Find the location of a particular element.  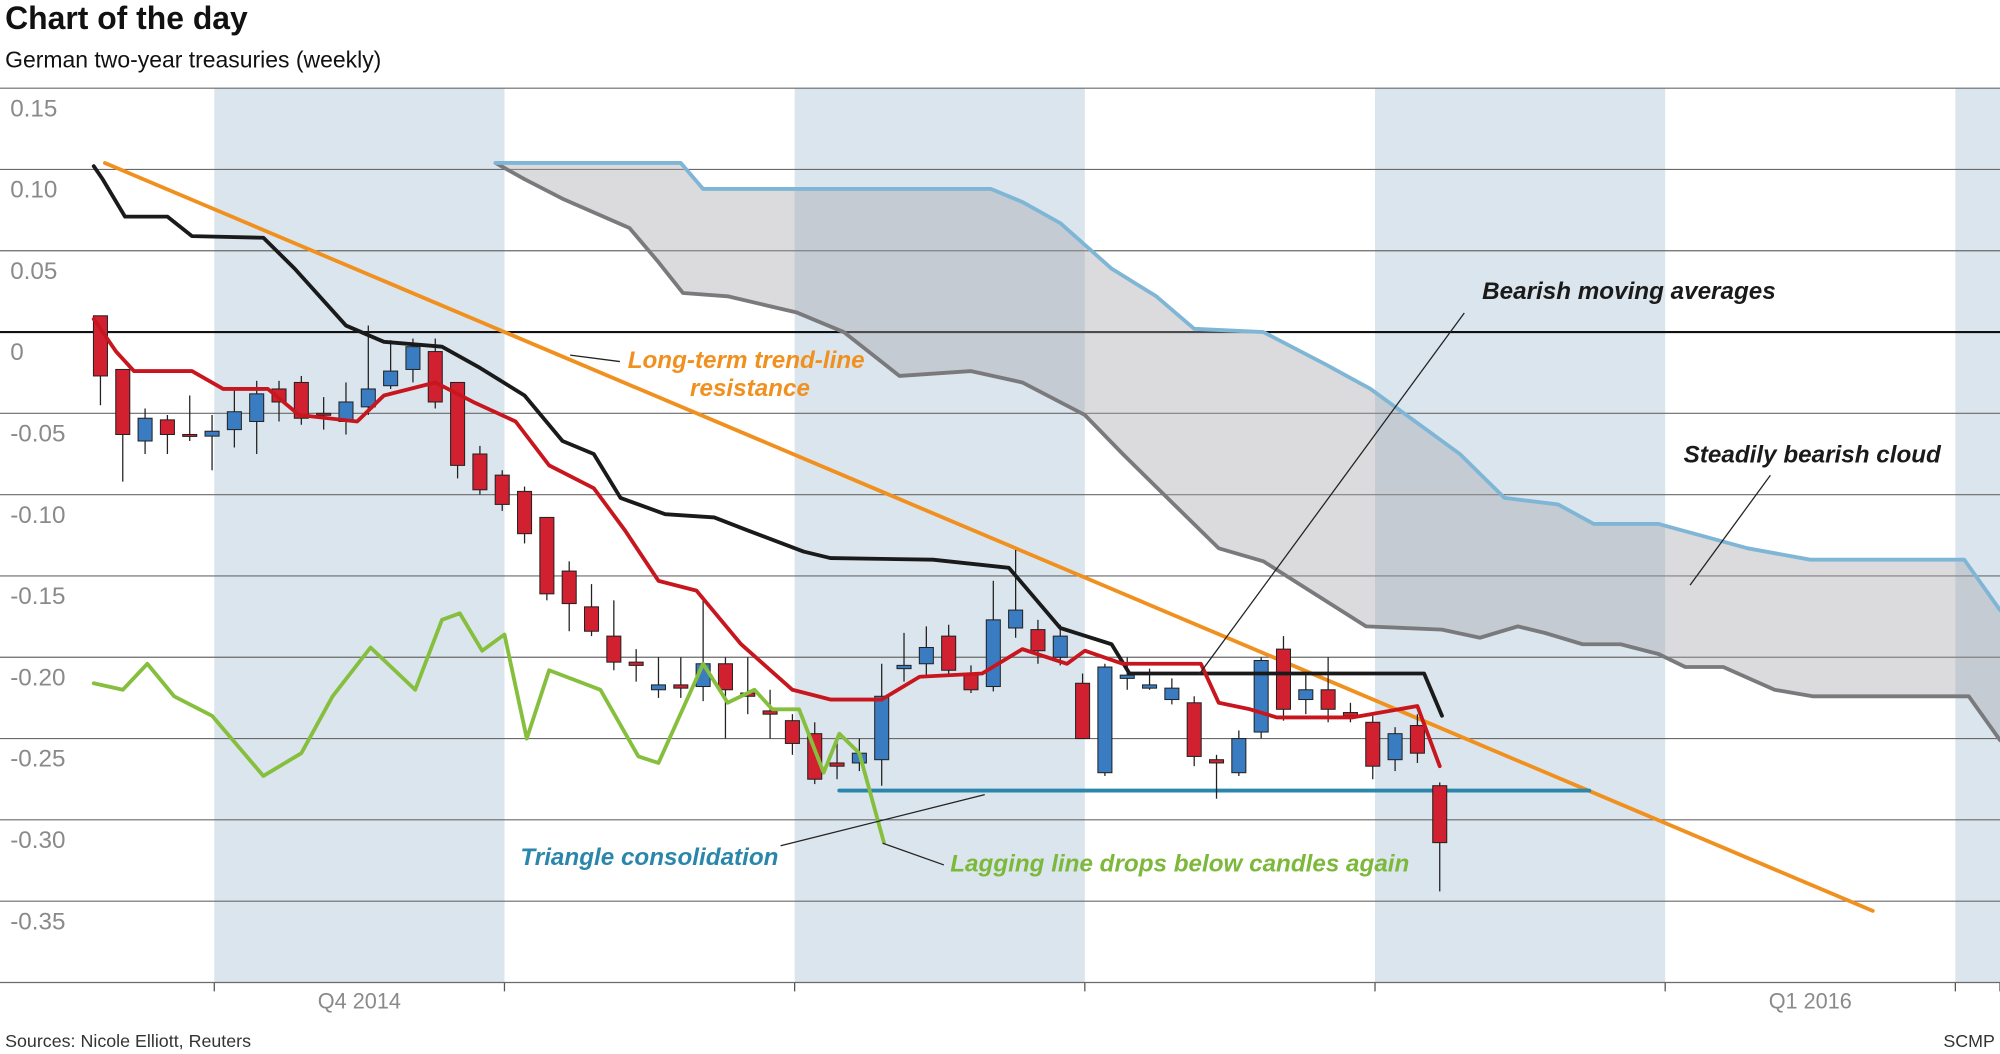

y-tick-label: 0 is located at coordinates (16, 352).